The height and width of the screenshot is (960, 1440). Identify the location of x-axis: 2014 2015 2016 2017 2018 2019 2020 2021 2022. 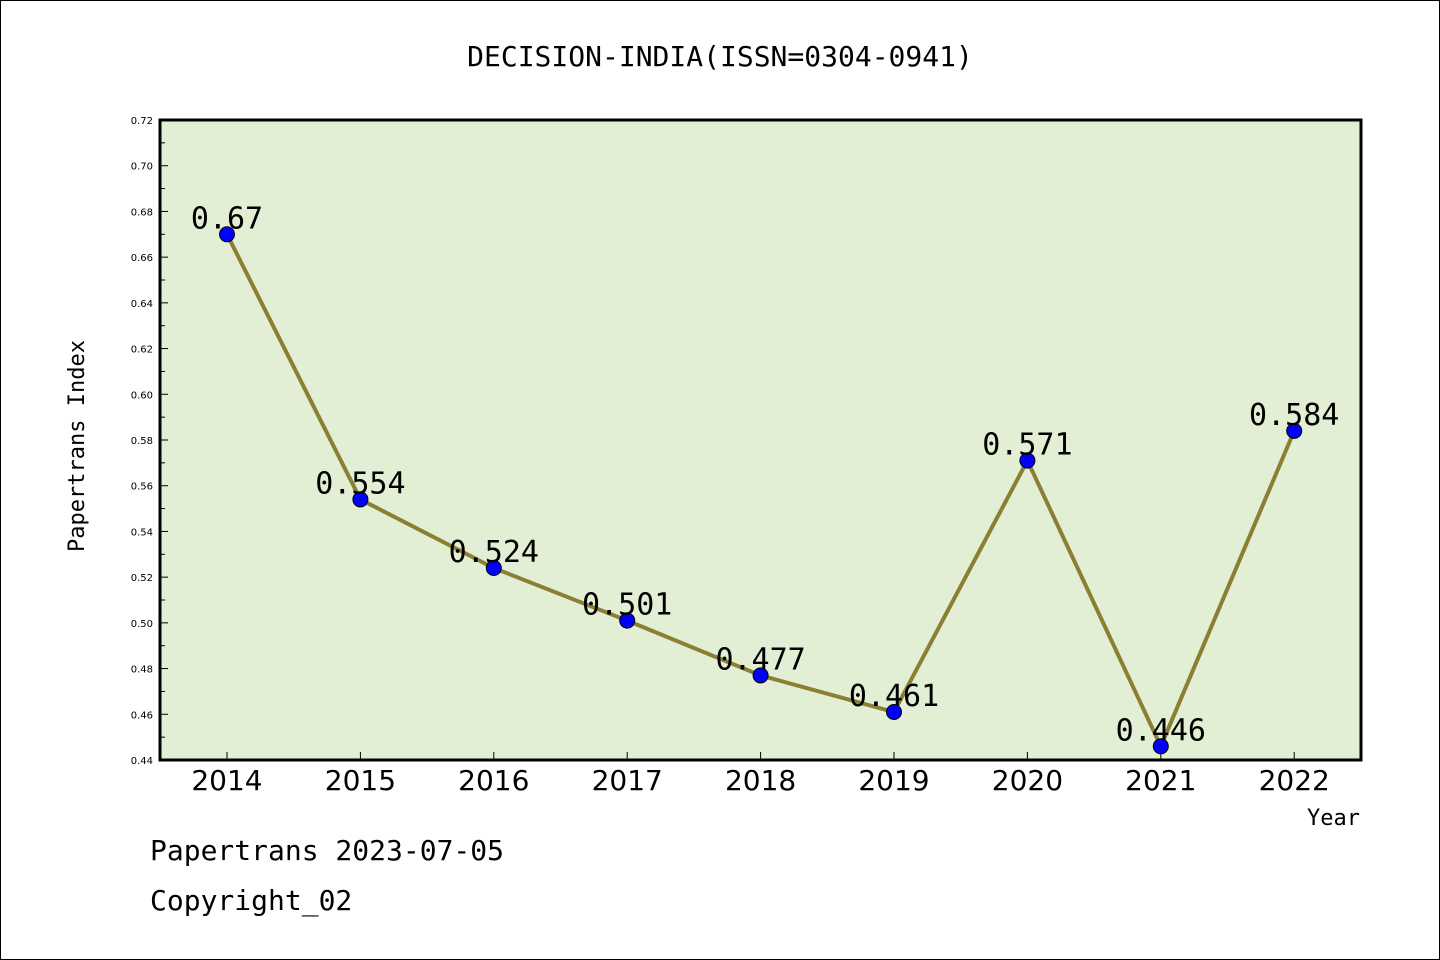
(760, 774).